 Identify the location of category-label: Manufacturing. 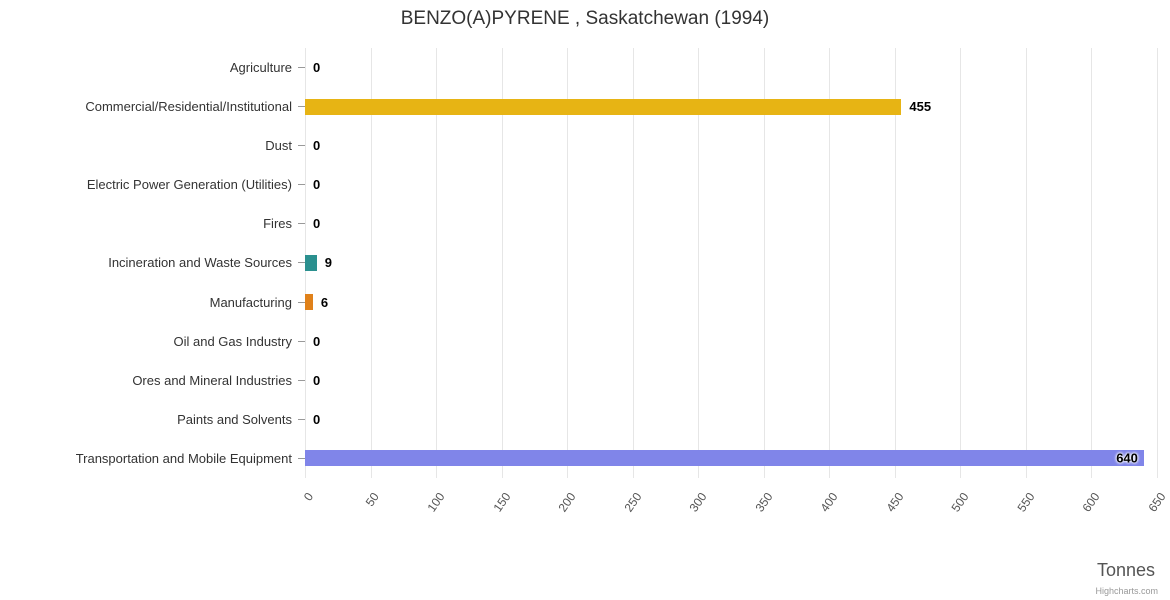
(250, 302).